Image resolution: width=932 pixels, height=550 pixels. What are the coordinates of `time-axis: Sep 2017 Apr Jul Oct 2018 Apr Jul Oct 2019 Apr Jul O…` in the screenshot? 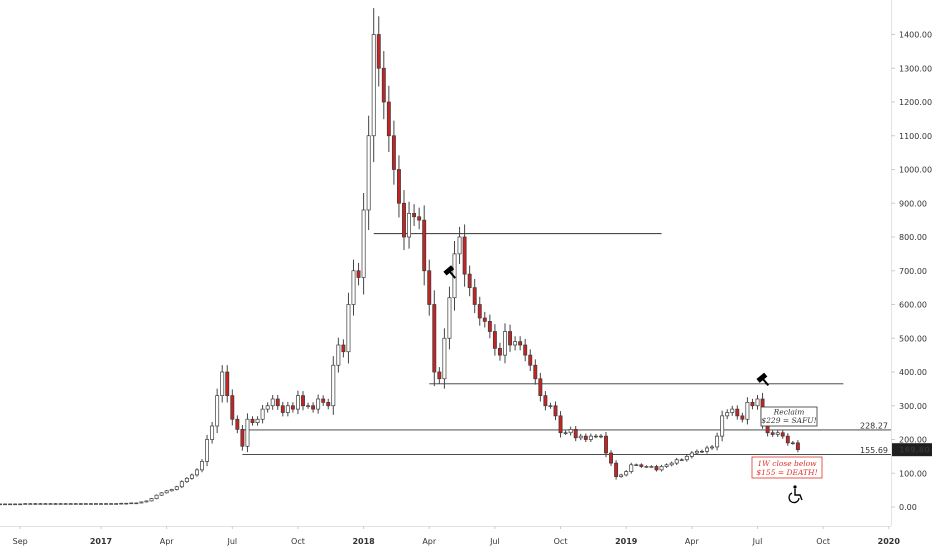 It's located at (457, 536).